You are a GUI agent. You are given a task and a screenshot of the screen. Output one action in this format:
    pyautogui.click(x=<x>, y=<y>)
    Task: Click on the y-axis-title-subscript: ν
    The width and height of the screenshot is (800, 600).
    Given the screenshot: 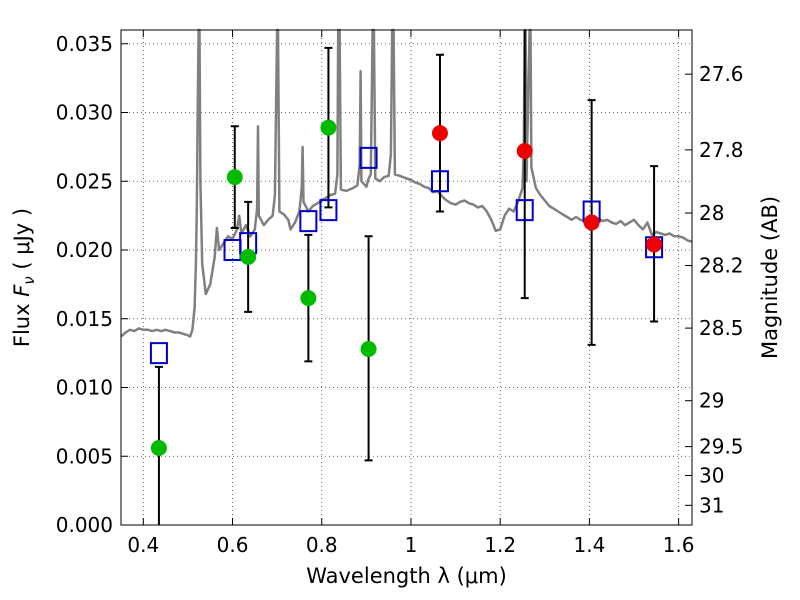 What is the action you would take?
    pyautogui.click(x=29, y=280)
    